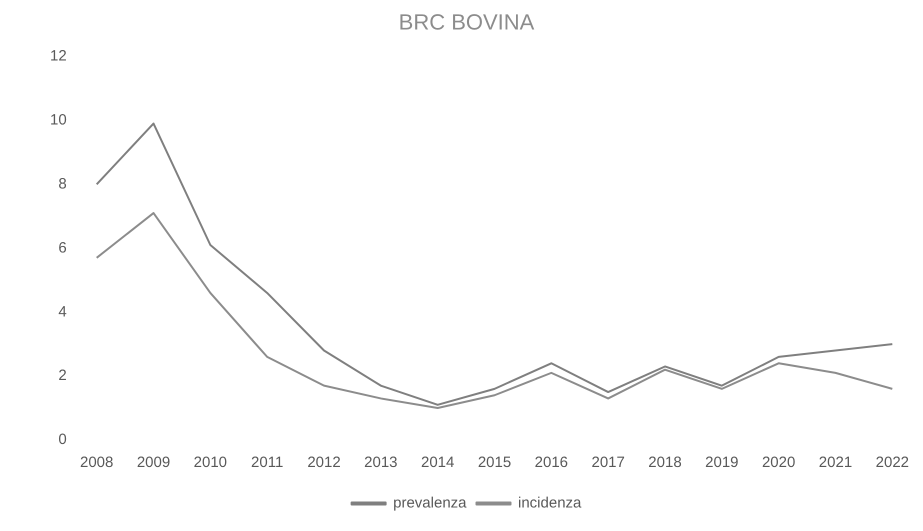 This screenshot has width=923, height=531. What do you see at coordinates (495, 463) in the screenshot?
I see `x-tick-label: 2015` at bounding box center [495, 463].